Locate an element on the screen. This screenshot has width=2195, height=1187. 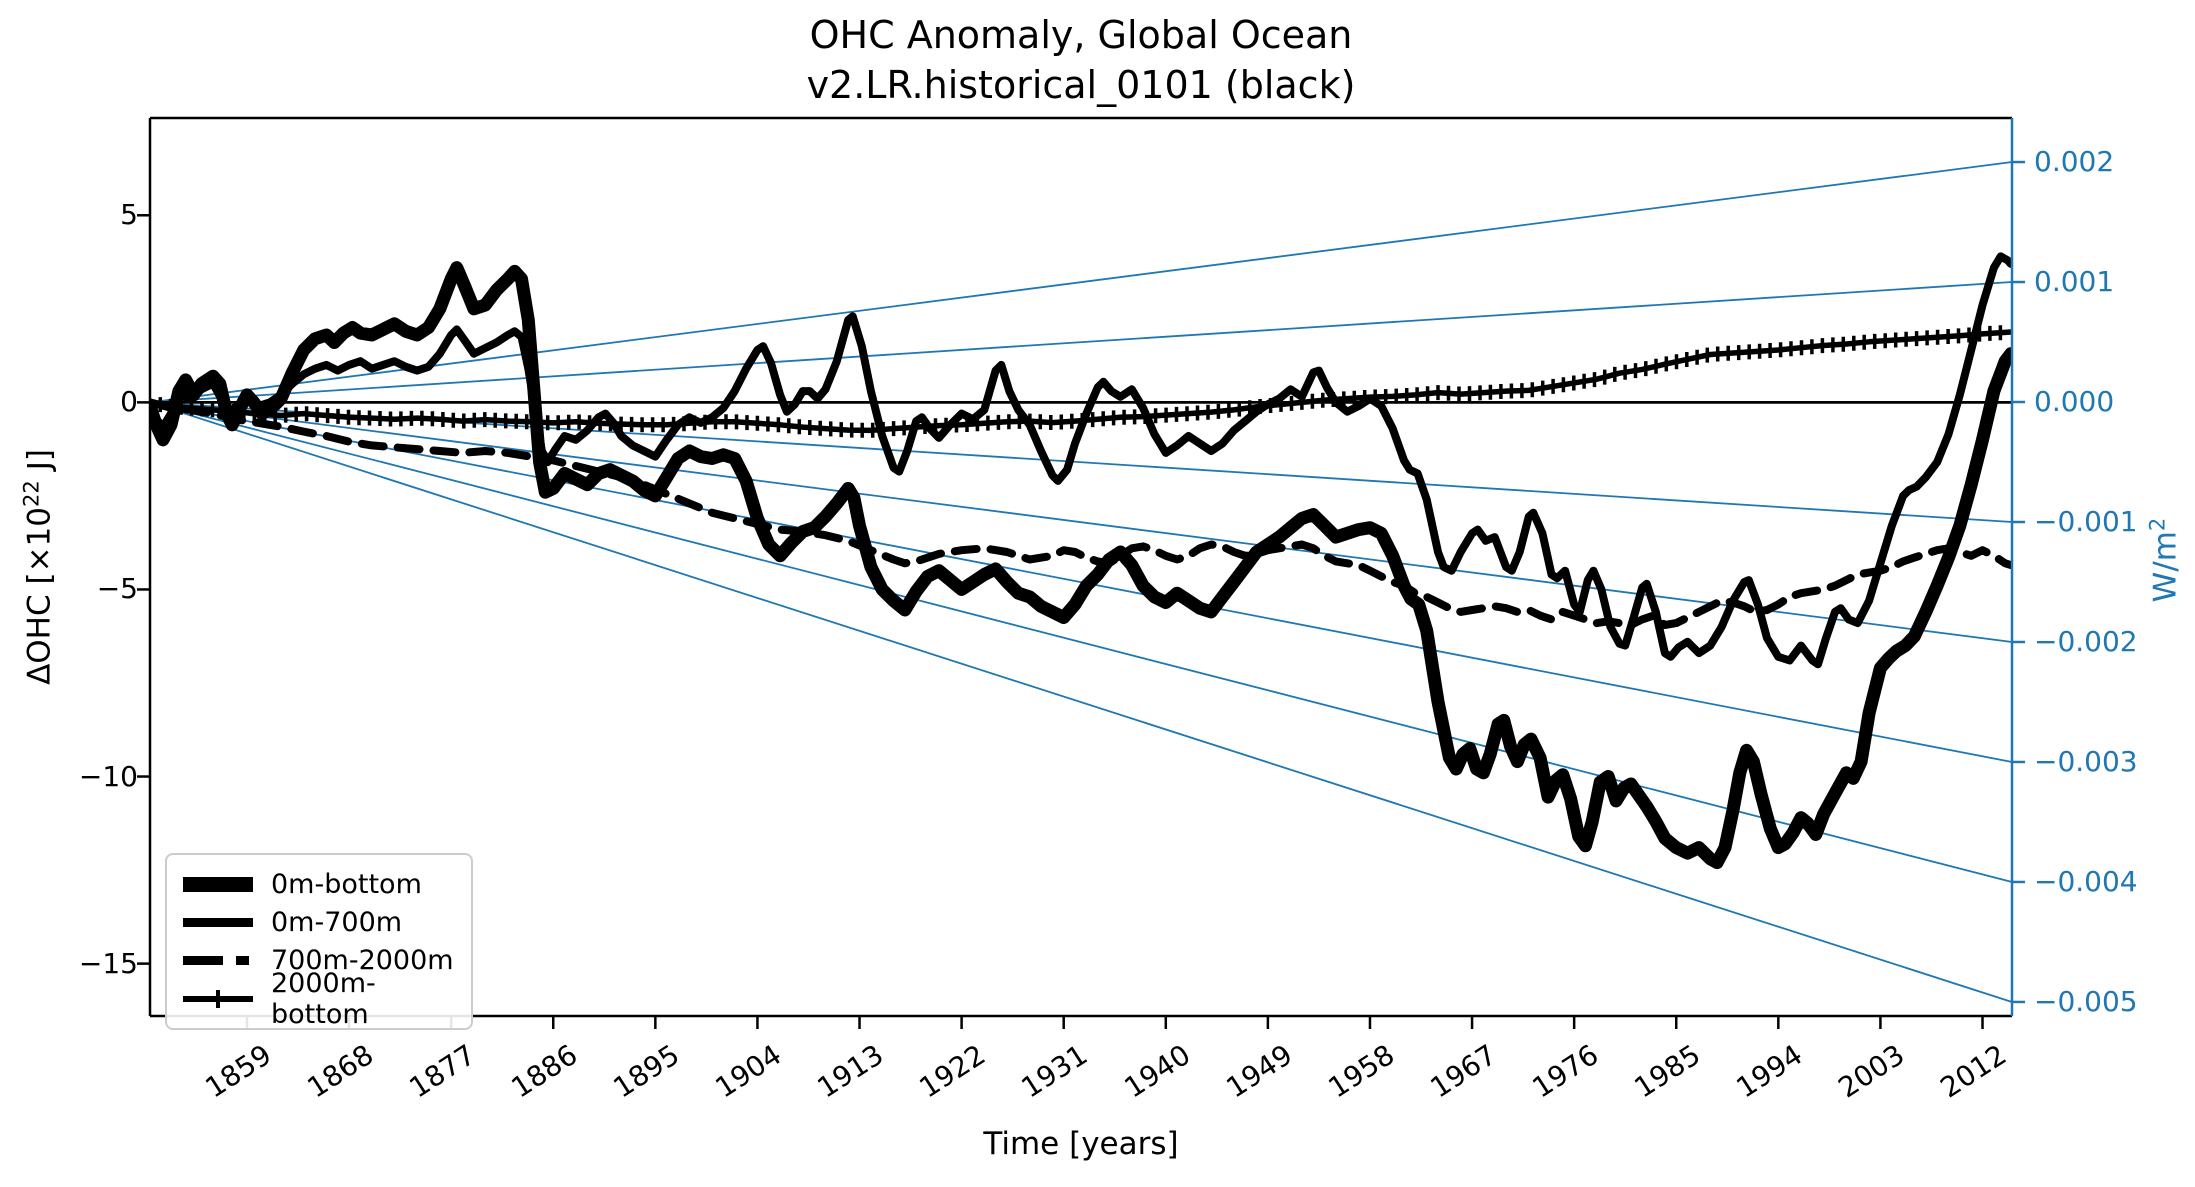
legend-label: 0m-700m is located at coordinates (337, 922).